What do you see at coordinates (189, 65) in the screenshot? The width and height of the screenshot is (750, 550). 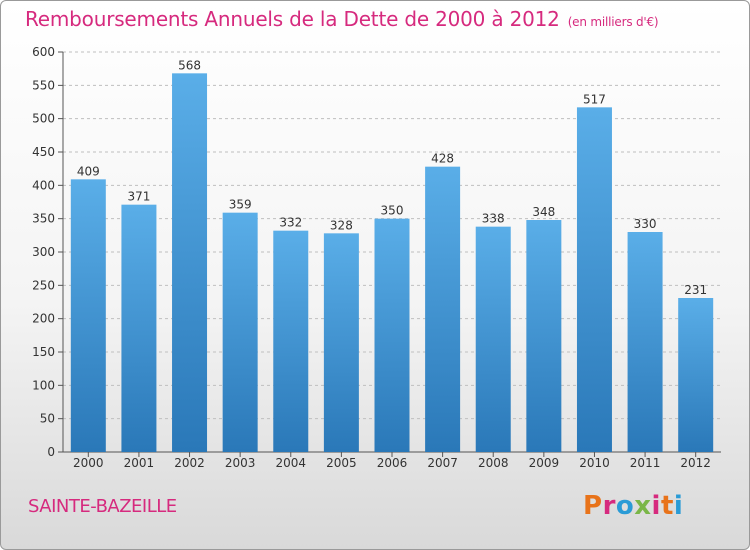 I see `data-label: 568` at bounding box center [189, 65].